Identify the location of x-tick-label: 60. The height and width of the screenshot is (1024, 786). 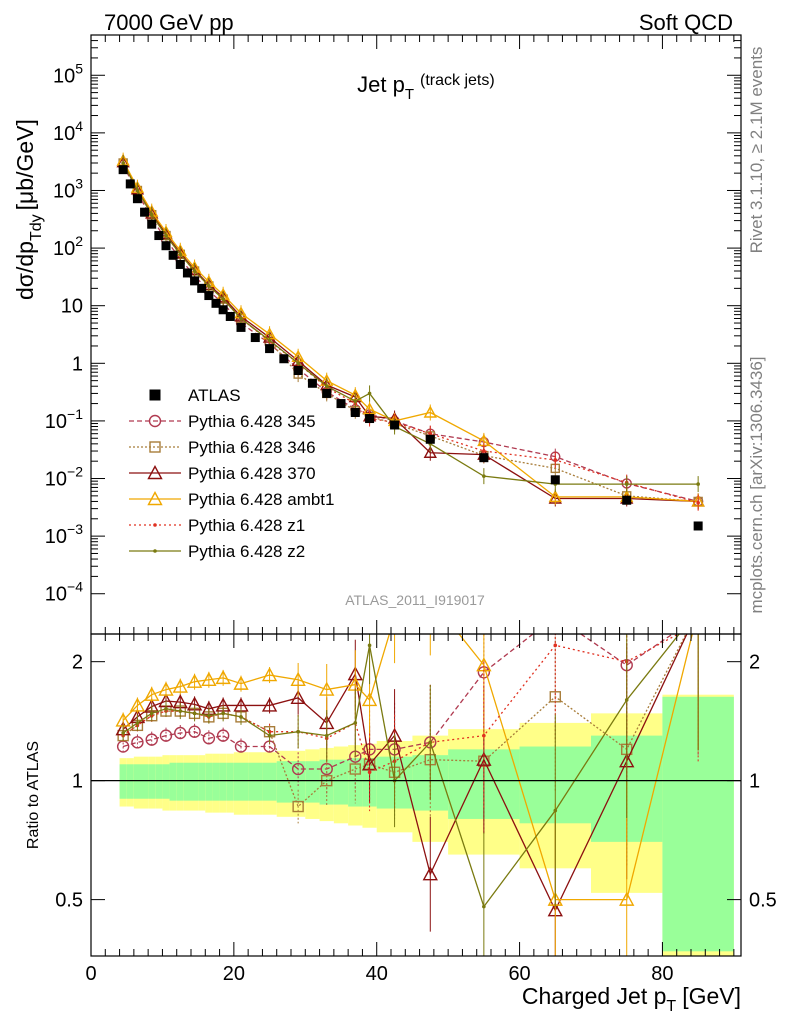
(519, 974).